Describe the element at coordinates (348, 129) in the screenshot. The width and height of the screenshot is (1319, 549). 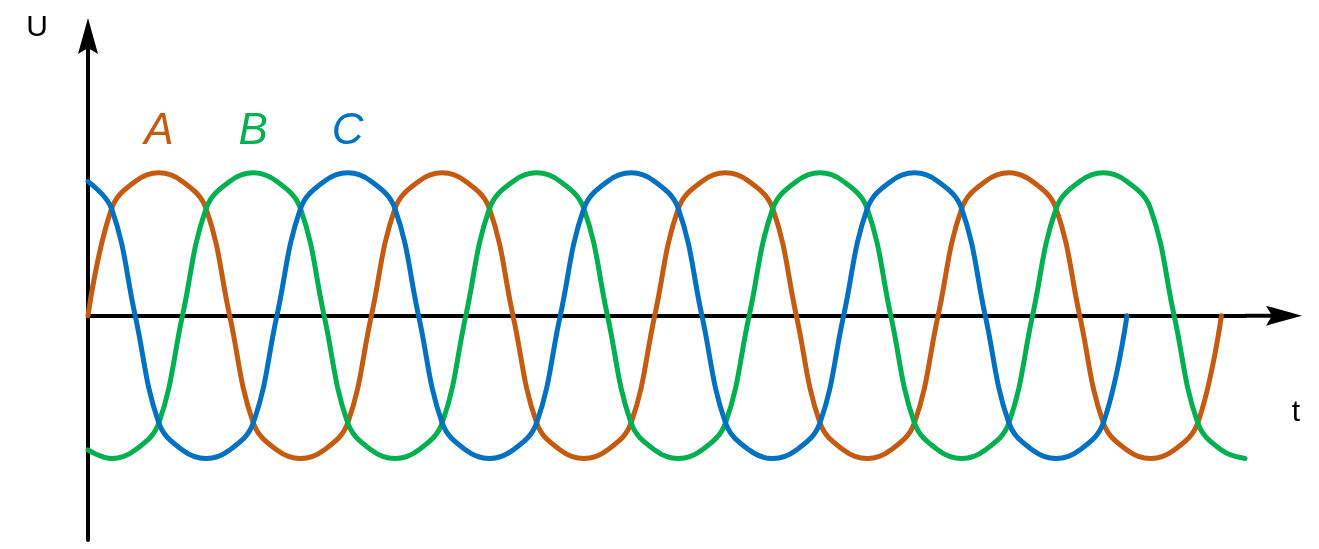
I see `series-label: C` at that location.